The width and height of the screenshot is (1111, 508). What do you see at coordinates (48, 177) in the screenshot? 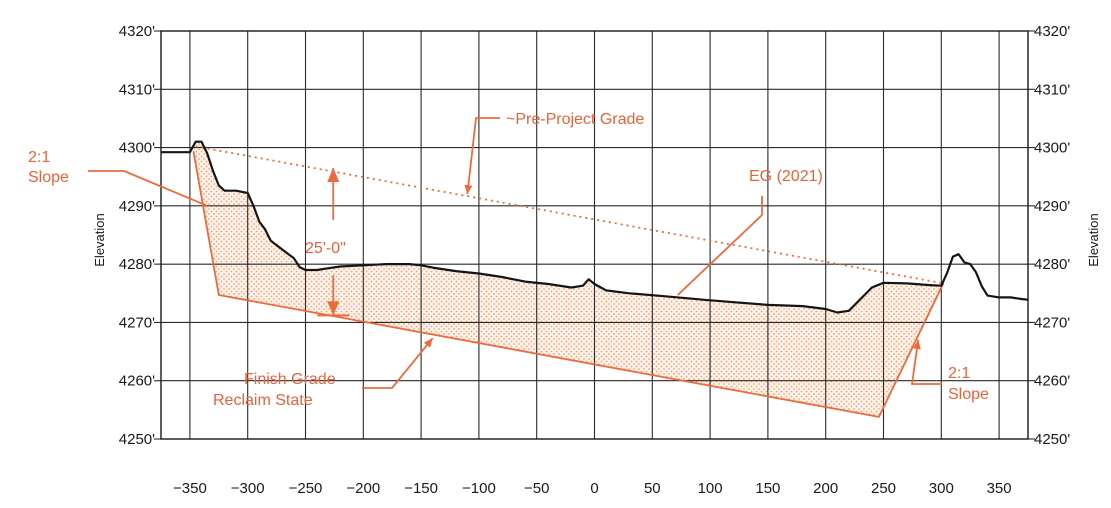
I see `slope-left-label-line2: Slope` at bounding box center [48, 177].